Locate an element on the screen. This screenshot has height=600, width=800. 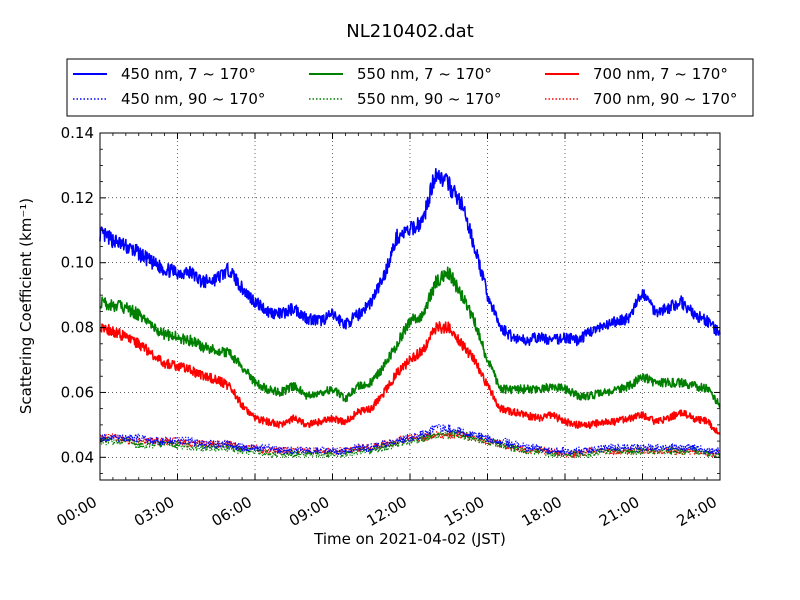
legend-label-1: 450 nm, 7 ~ 170° is located at coordinates (188, 74).